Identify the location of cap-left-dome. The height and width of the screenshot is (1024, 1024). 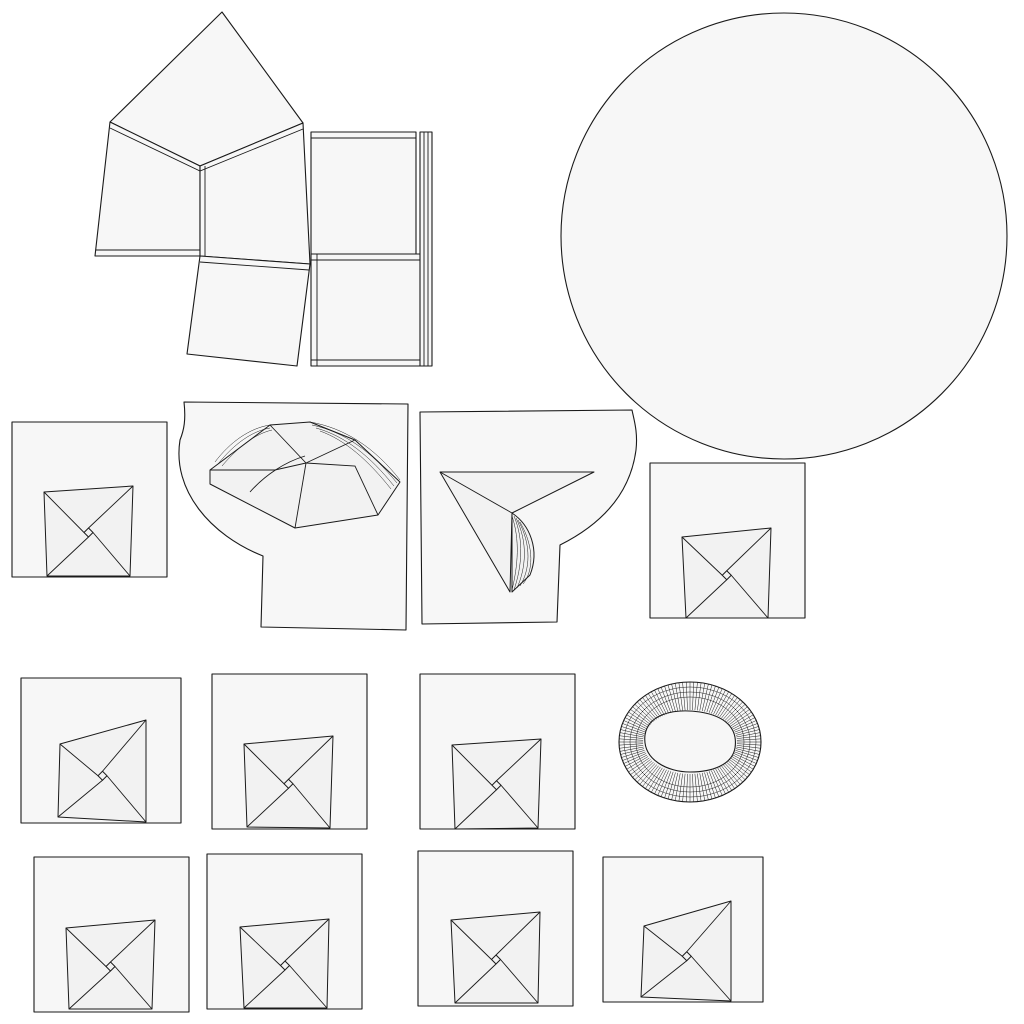
(305, 475).